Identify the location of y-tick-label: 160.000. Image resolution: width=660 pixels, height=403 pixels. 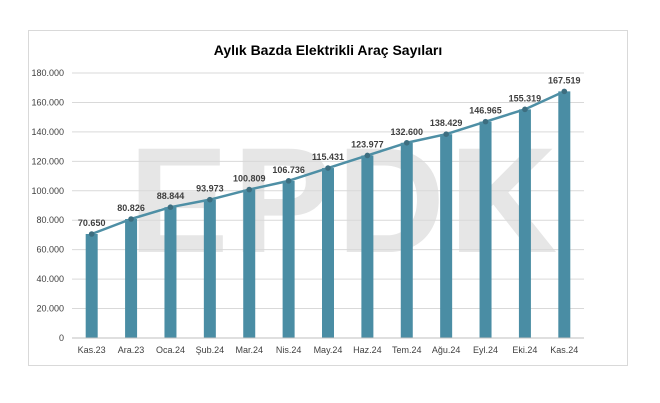
(47, 102).